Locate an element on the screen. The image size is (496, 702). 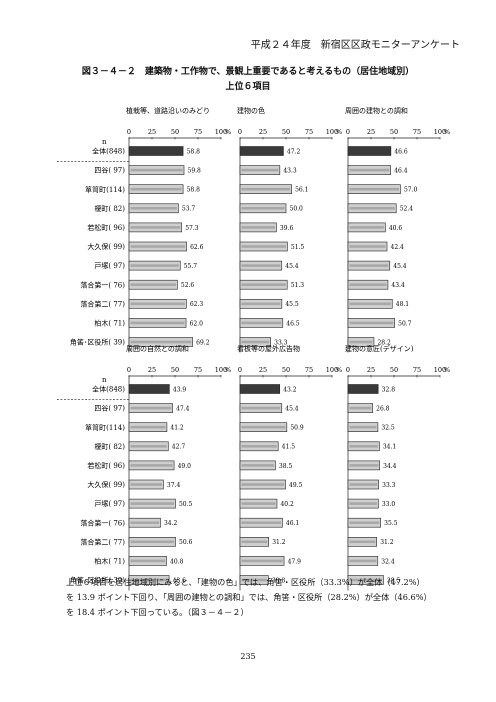
data-label: 43.6 is located at coordinates (180, 580).